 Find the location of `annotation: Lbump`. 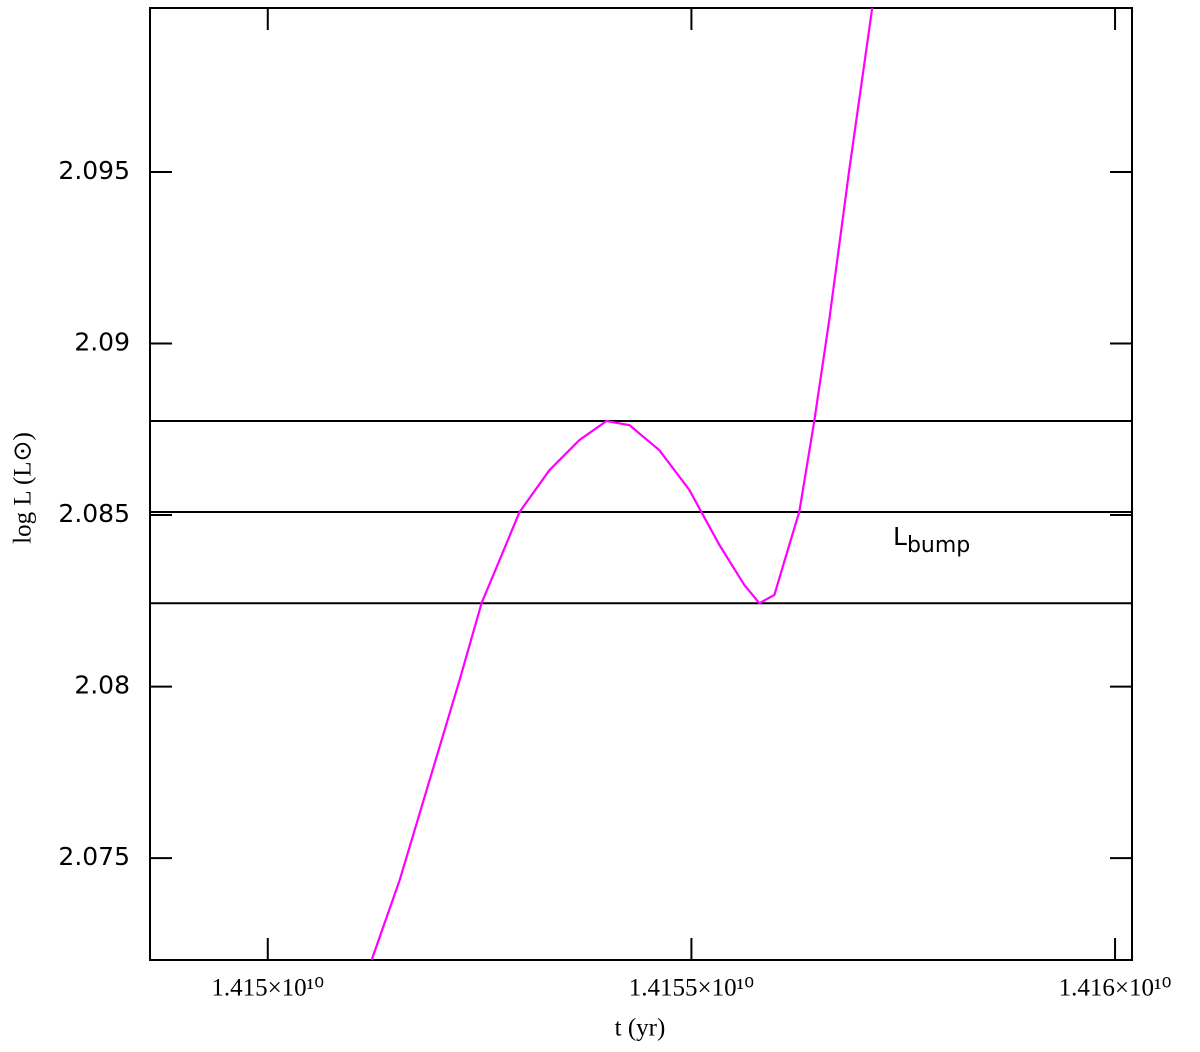

annotation: Lbump is located at coordinates (931, 540).